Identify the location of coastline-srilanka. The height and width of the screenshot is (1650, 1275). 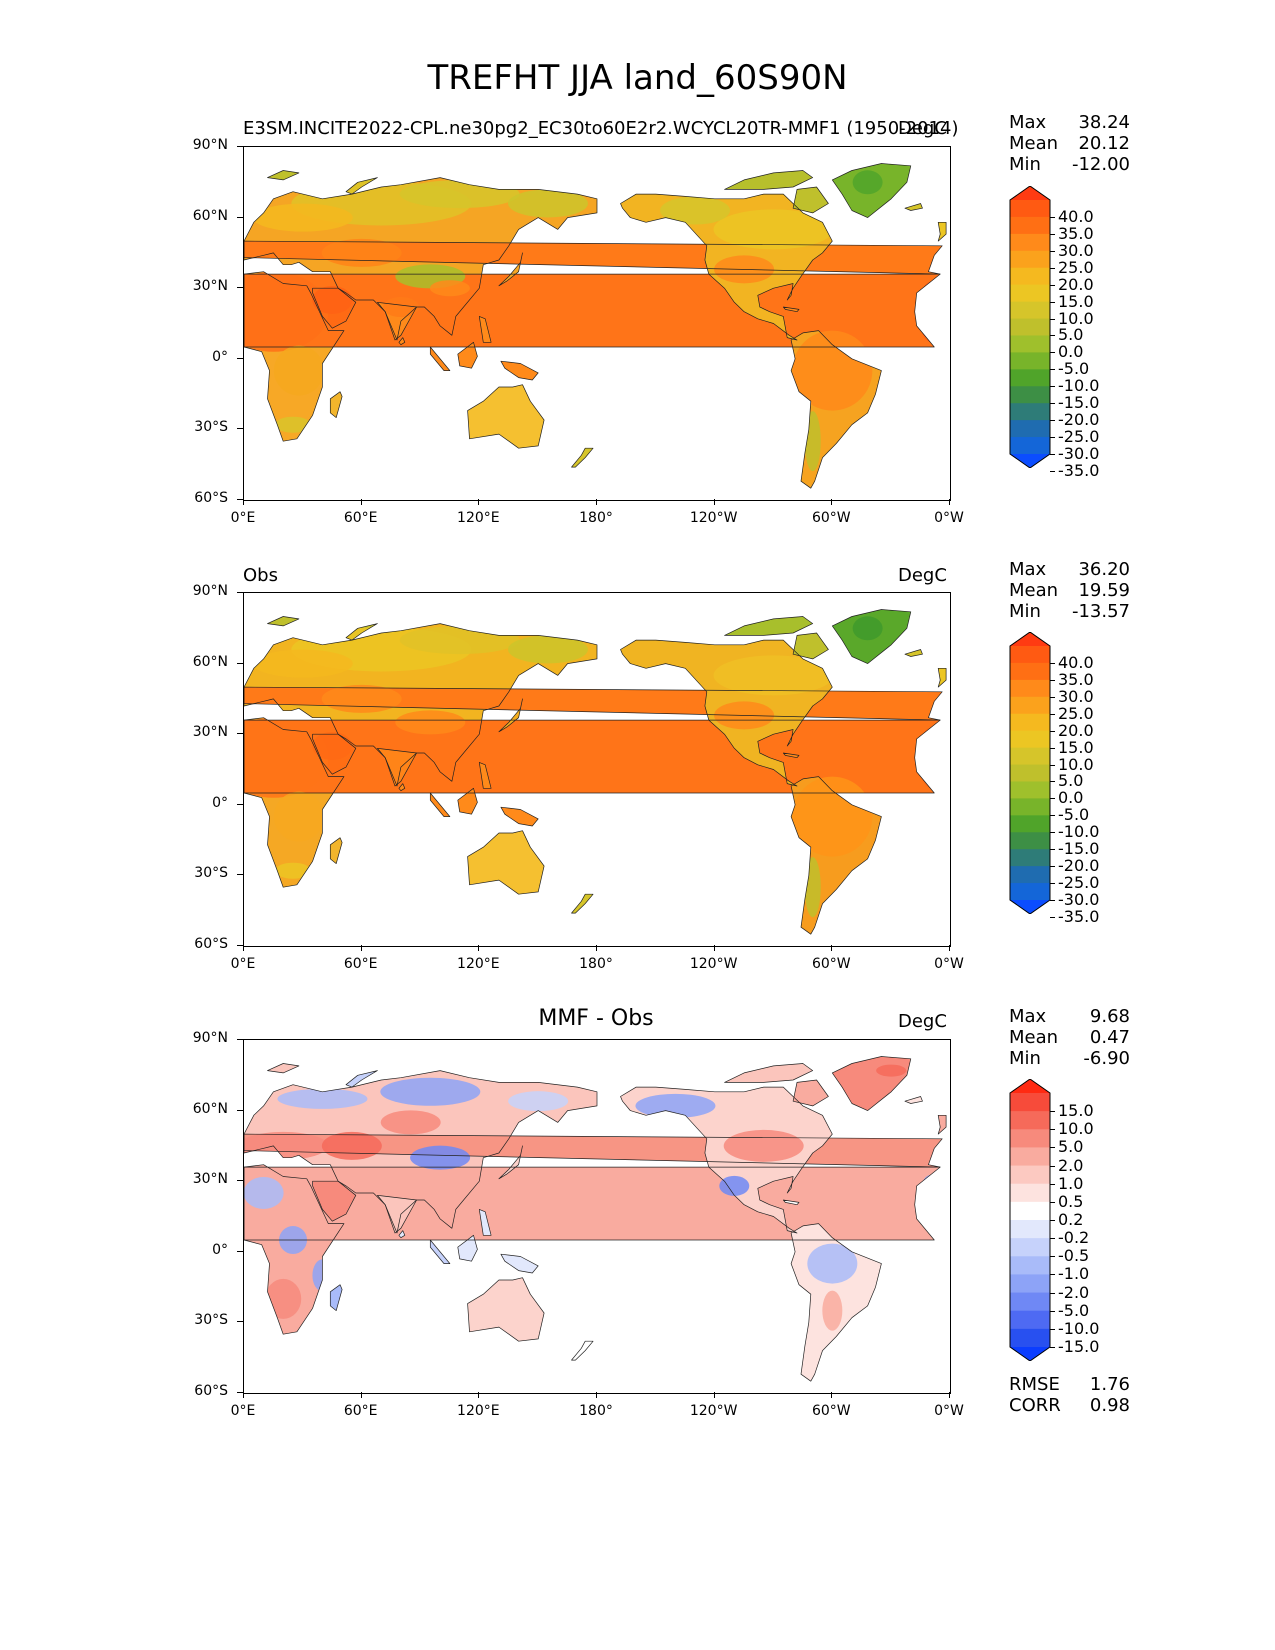
(402, 1234).